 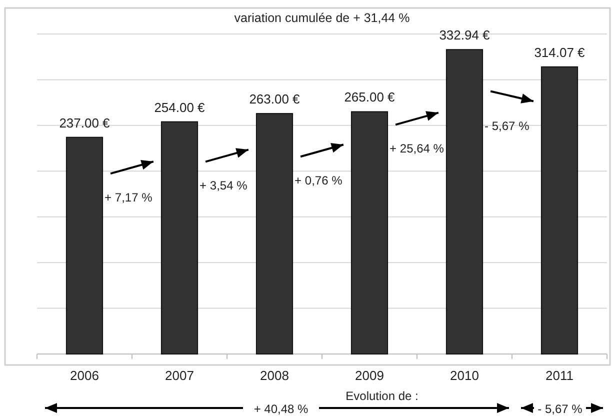 I want to click on x-tick-label: 2008, so click(x=274, y=375).